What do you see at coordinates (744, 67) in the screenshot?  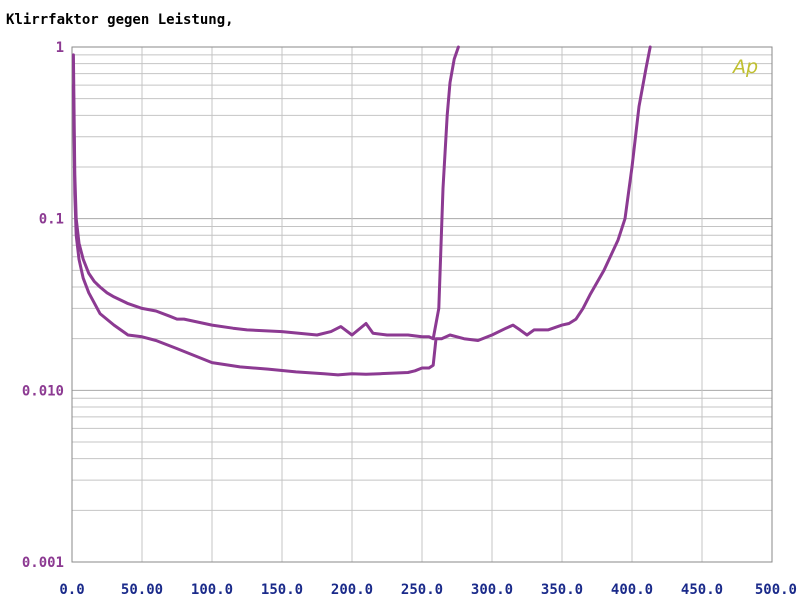 I see `ap-logo: Ap` at bounding box center [744, 67].